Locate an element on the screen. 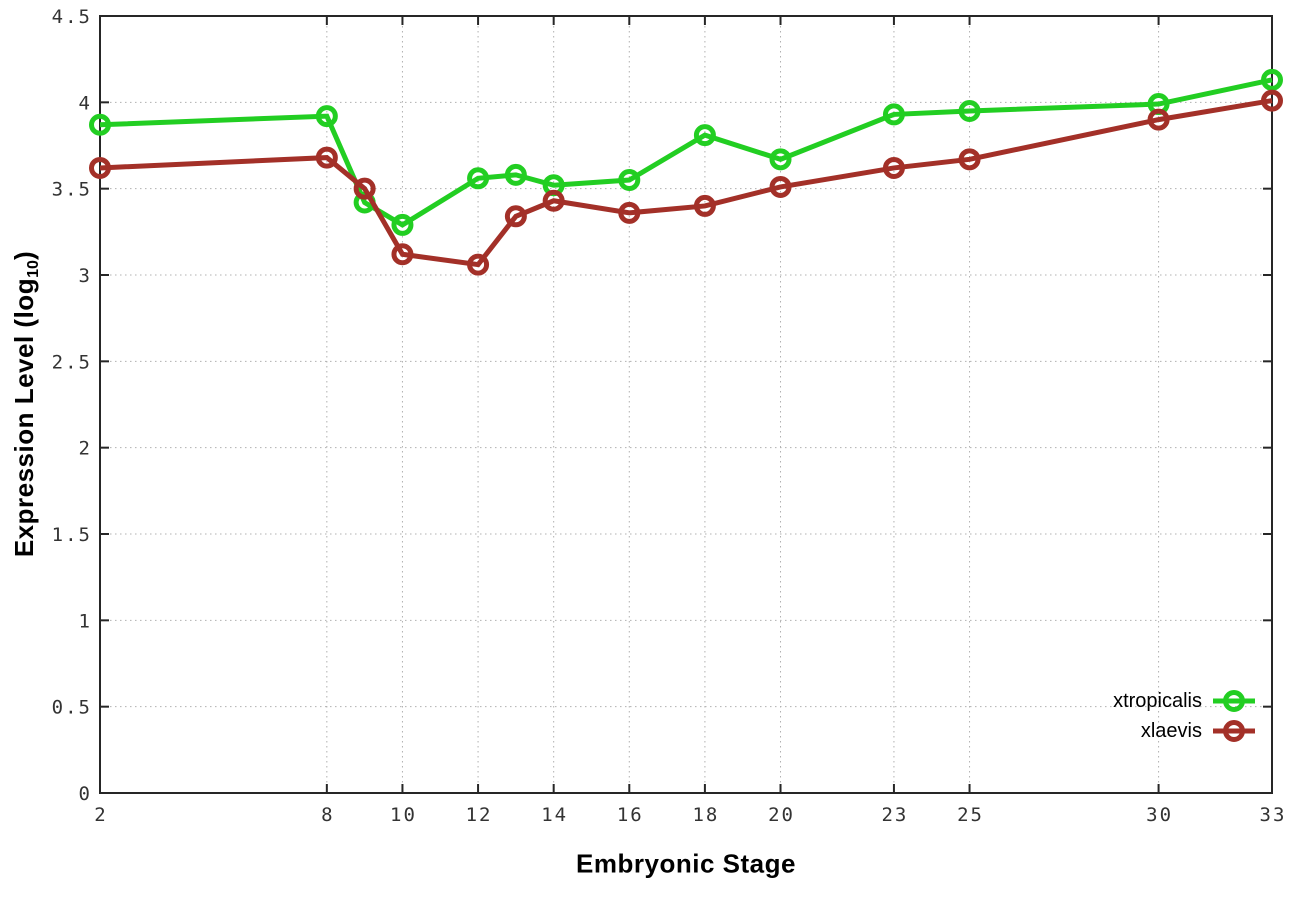 This screenshot has height=907, width=1296. y-tick-label: 2 is located at coordinates (85, 449).